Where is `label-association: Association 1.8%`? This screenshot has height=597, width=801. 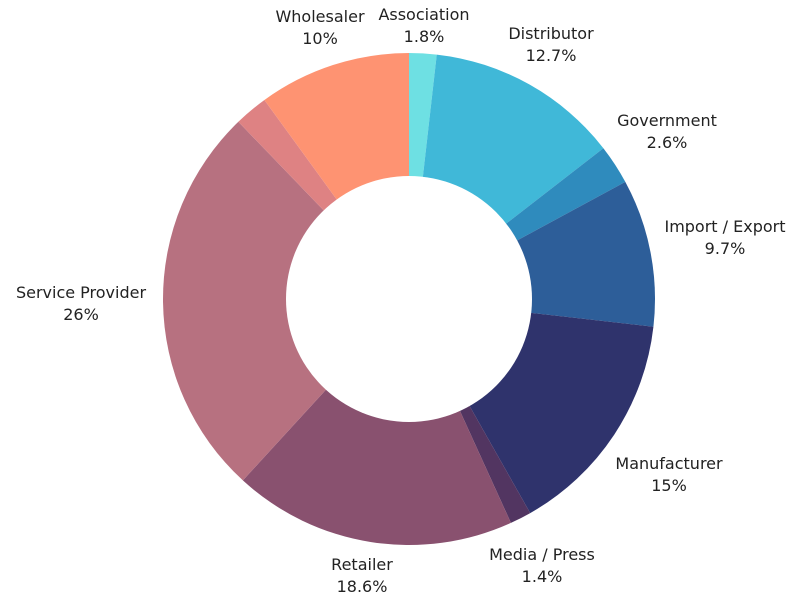 label-association: Association 1.8% is located at coordinates (423, 25).